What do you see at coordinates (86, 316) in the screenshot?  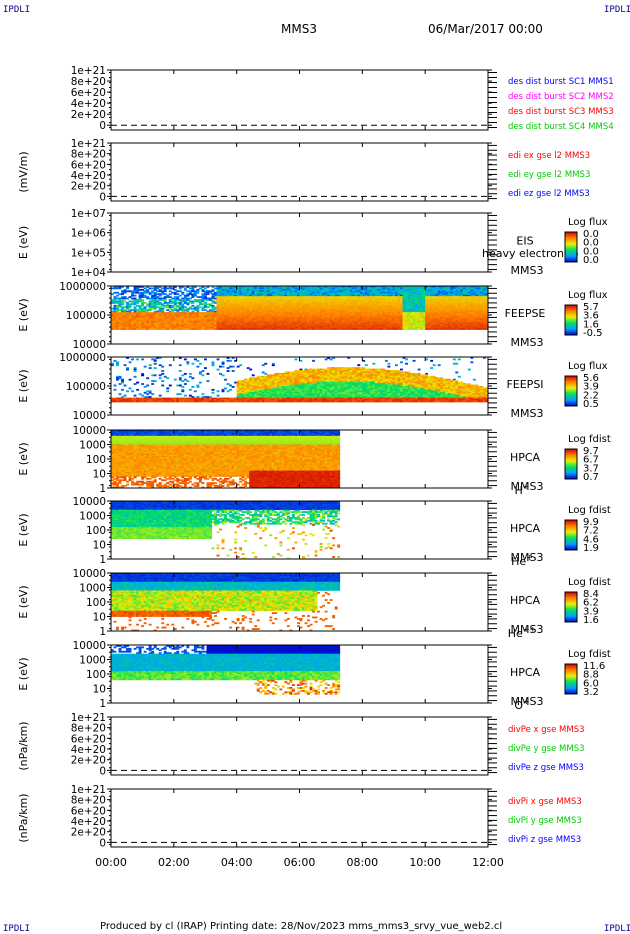 I see `y-tick-label: 100000` at bounding box center [86, 316].